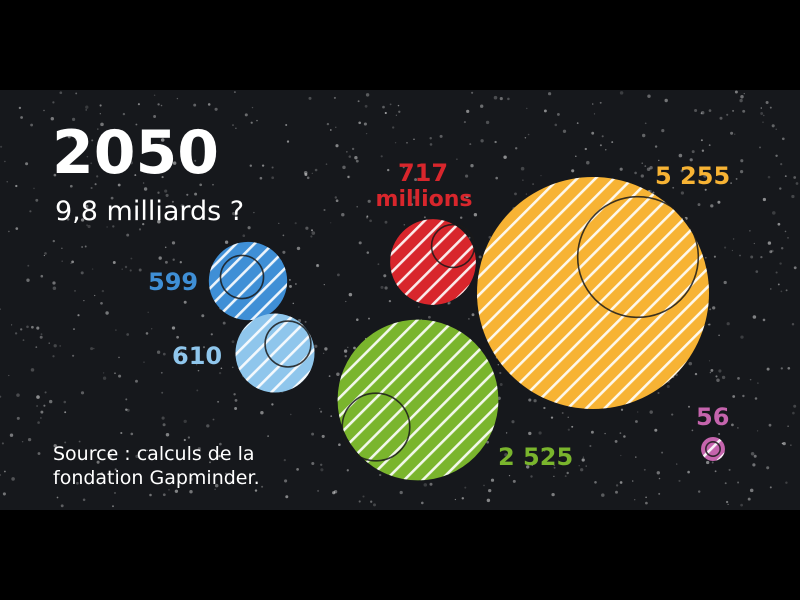  Describe the element at coordinates (248, 281) in the screenshot. I see `bubble-blue` at that location.